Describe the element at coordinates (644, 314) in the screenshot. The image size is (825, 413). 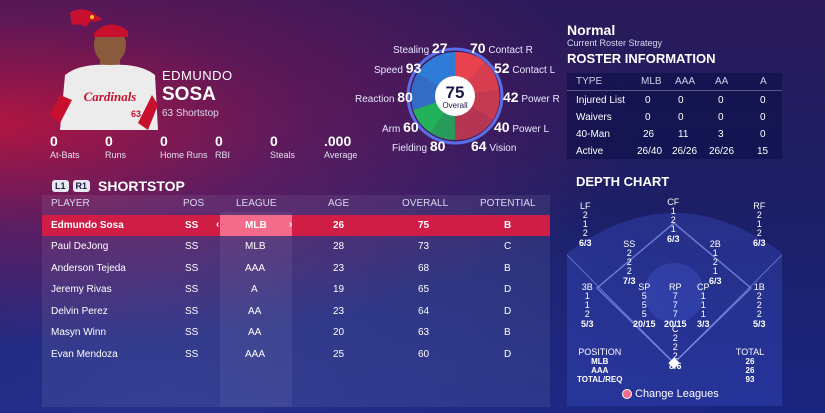
I see `pos-count: 5` at that location.